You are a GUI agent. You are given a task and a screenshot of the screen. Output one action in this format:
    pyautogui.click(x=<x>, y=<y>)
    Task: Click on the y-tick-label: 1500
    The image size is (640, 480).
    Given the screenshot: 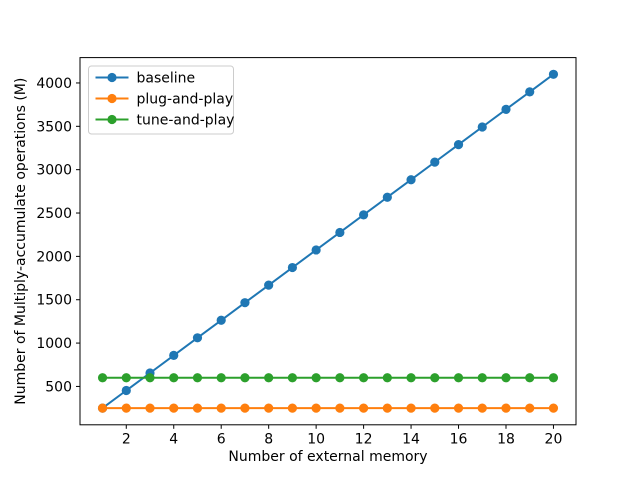 What is the action you would take?
    pyautogui.click(x=54, y=301)
    